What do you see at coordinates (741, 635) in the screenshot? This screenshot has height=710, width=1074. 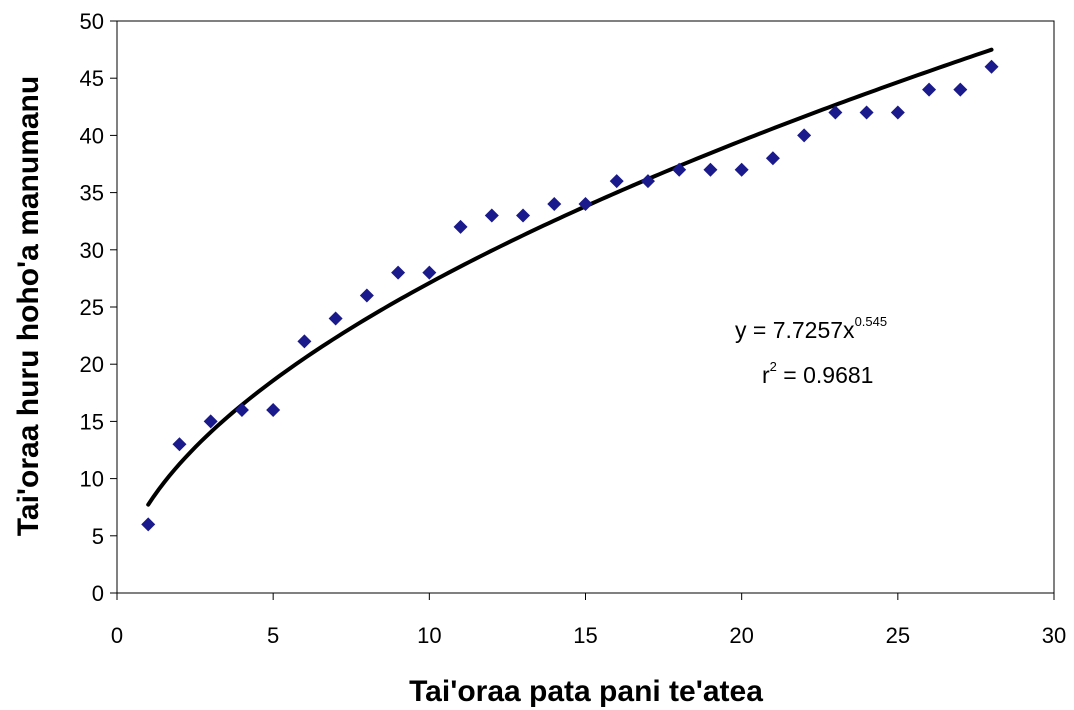 I see `x-tick-label: 20` at bounding box center [741, 635].